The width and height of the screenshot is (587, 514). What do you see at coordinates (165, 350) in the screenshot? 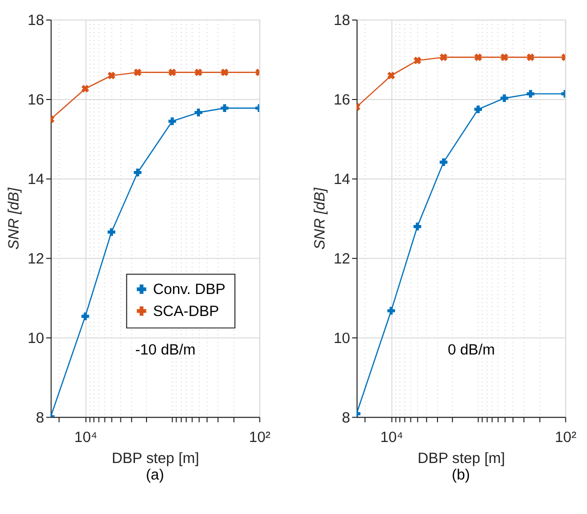
I see `annotation: -10 dB/m` at bounding box center [165, 350].